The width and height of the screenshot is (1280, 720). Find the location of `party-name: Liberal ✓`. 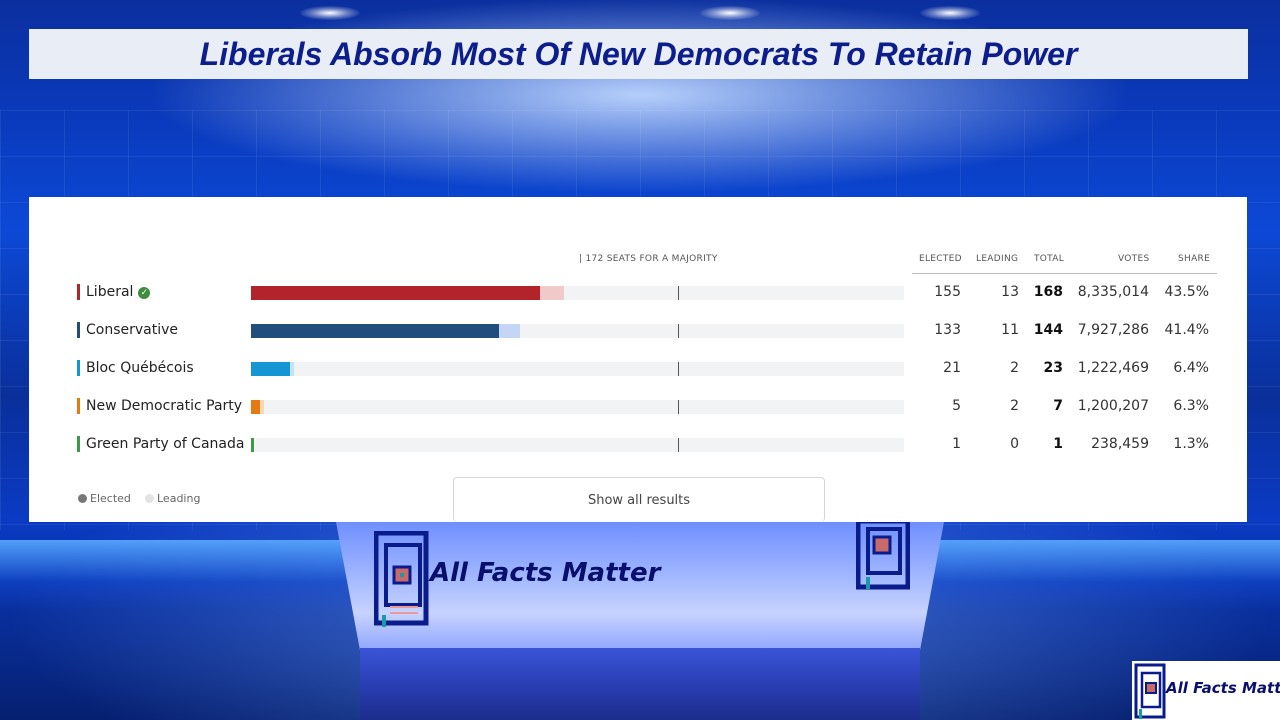

party-name: Liberal ✓ is located at coordinates (114, 292).